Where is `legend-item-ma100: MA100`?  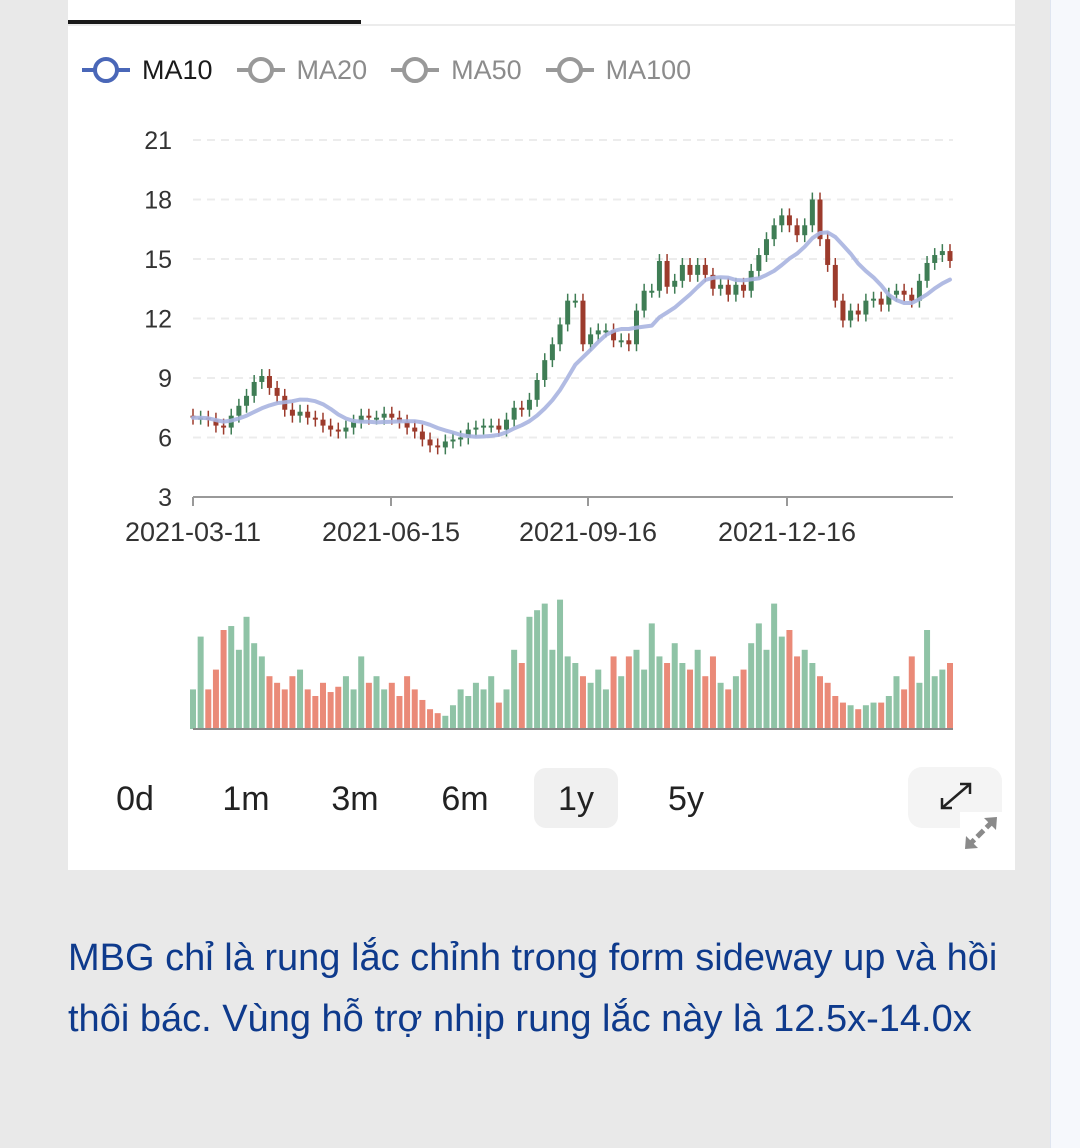 legend-item-ma100: MA100 is located at coordinates (618, 70).